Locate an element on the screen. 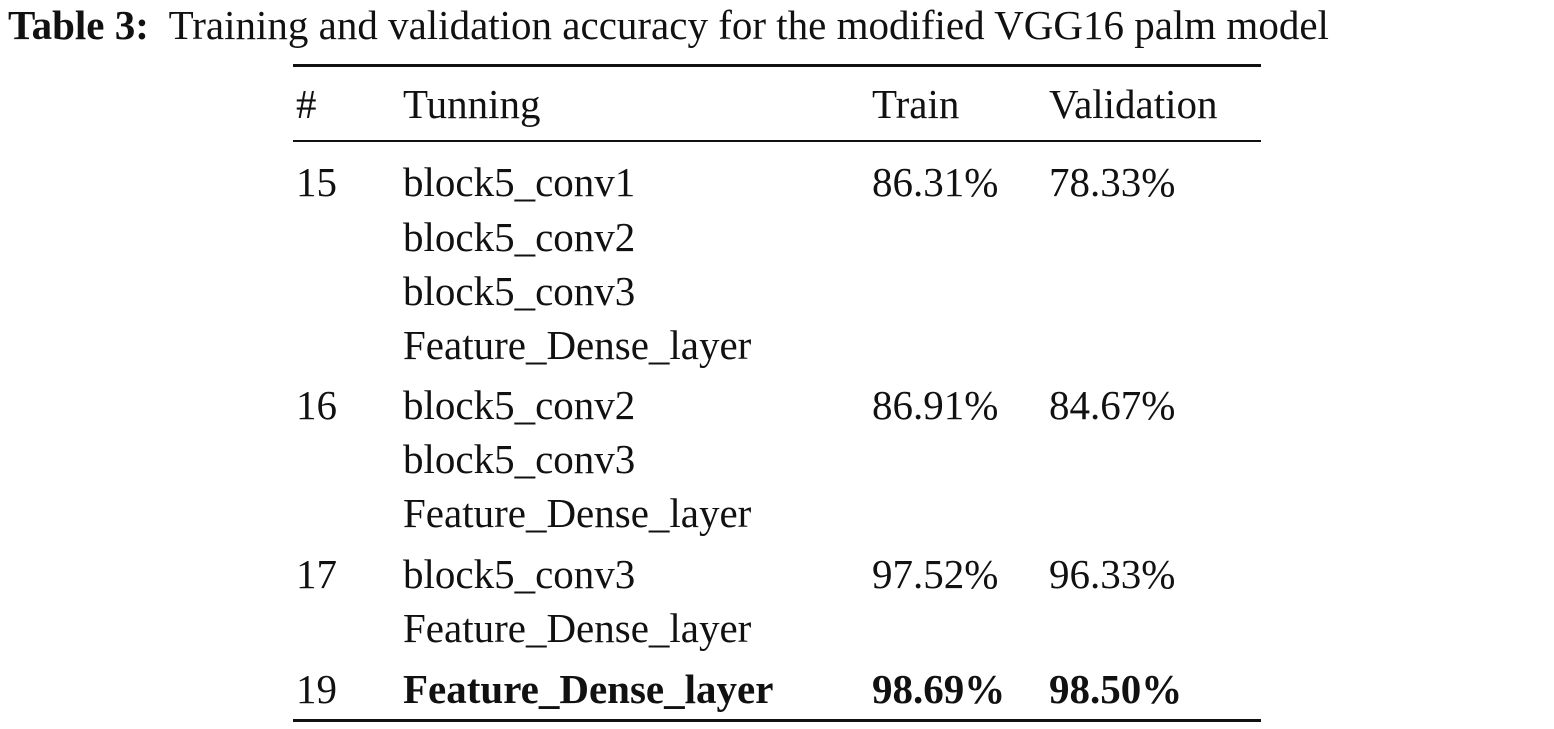  row-15-tuning-4: Feature_Dense_layer is located at coordinates (577, 345).